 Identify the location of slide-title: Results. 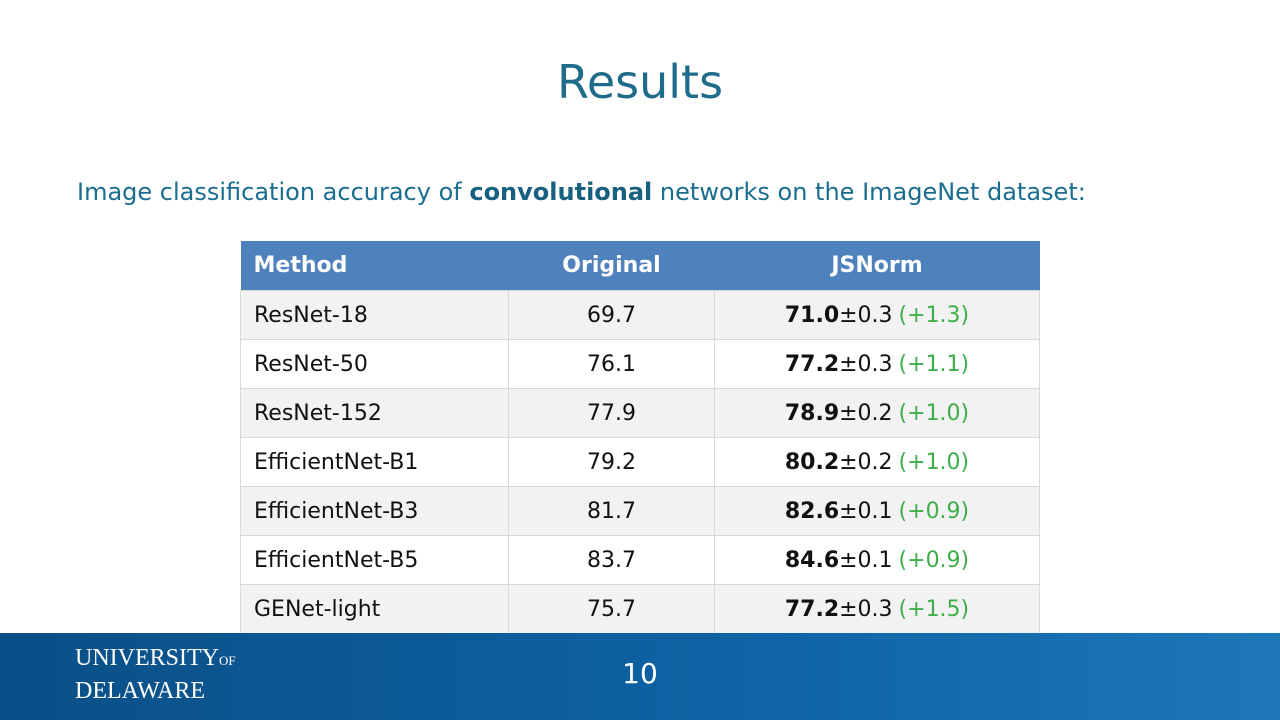
(640, 82).